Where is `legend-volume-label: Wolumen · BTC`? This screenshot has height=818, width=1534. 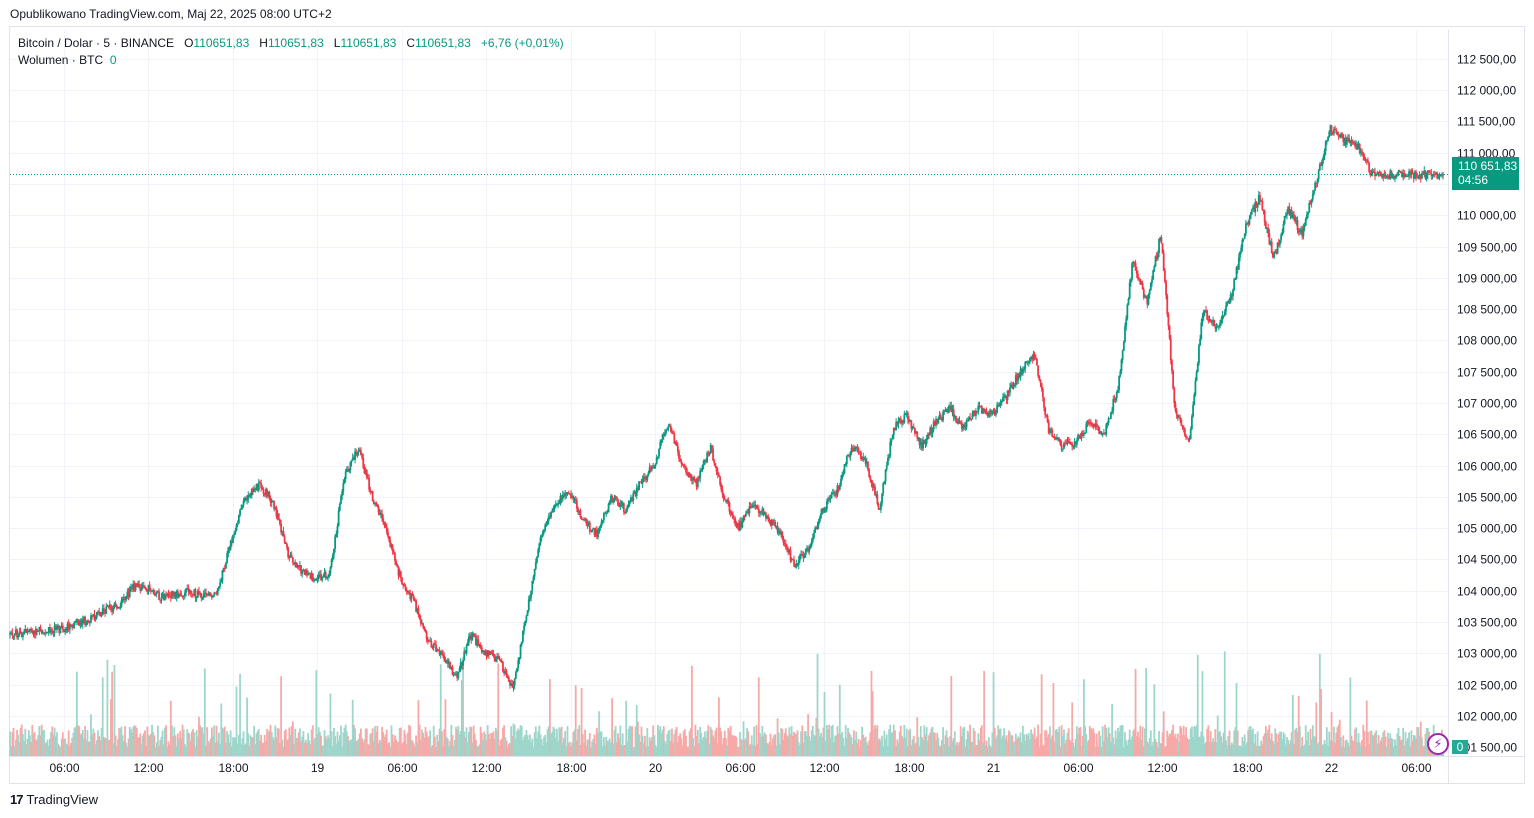
legend-volume-label: Wolumen · BTC is located at coordinates (61, 60).